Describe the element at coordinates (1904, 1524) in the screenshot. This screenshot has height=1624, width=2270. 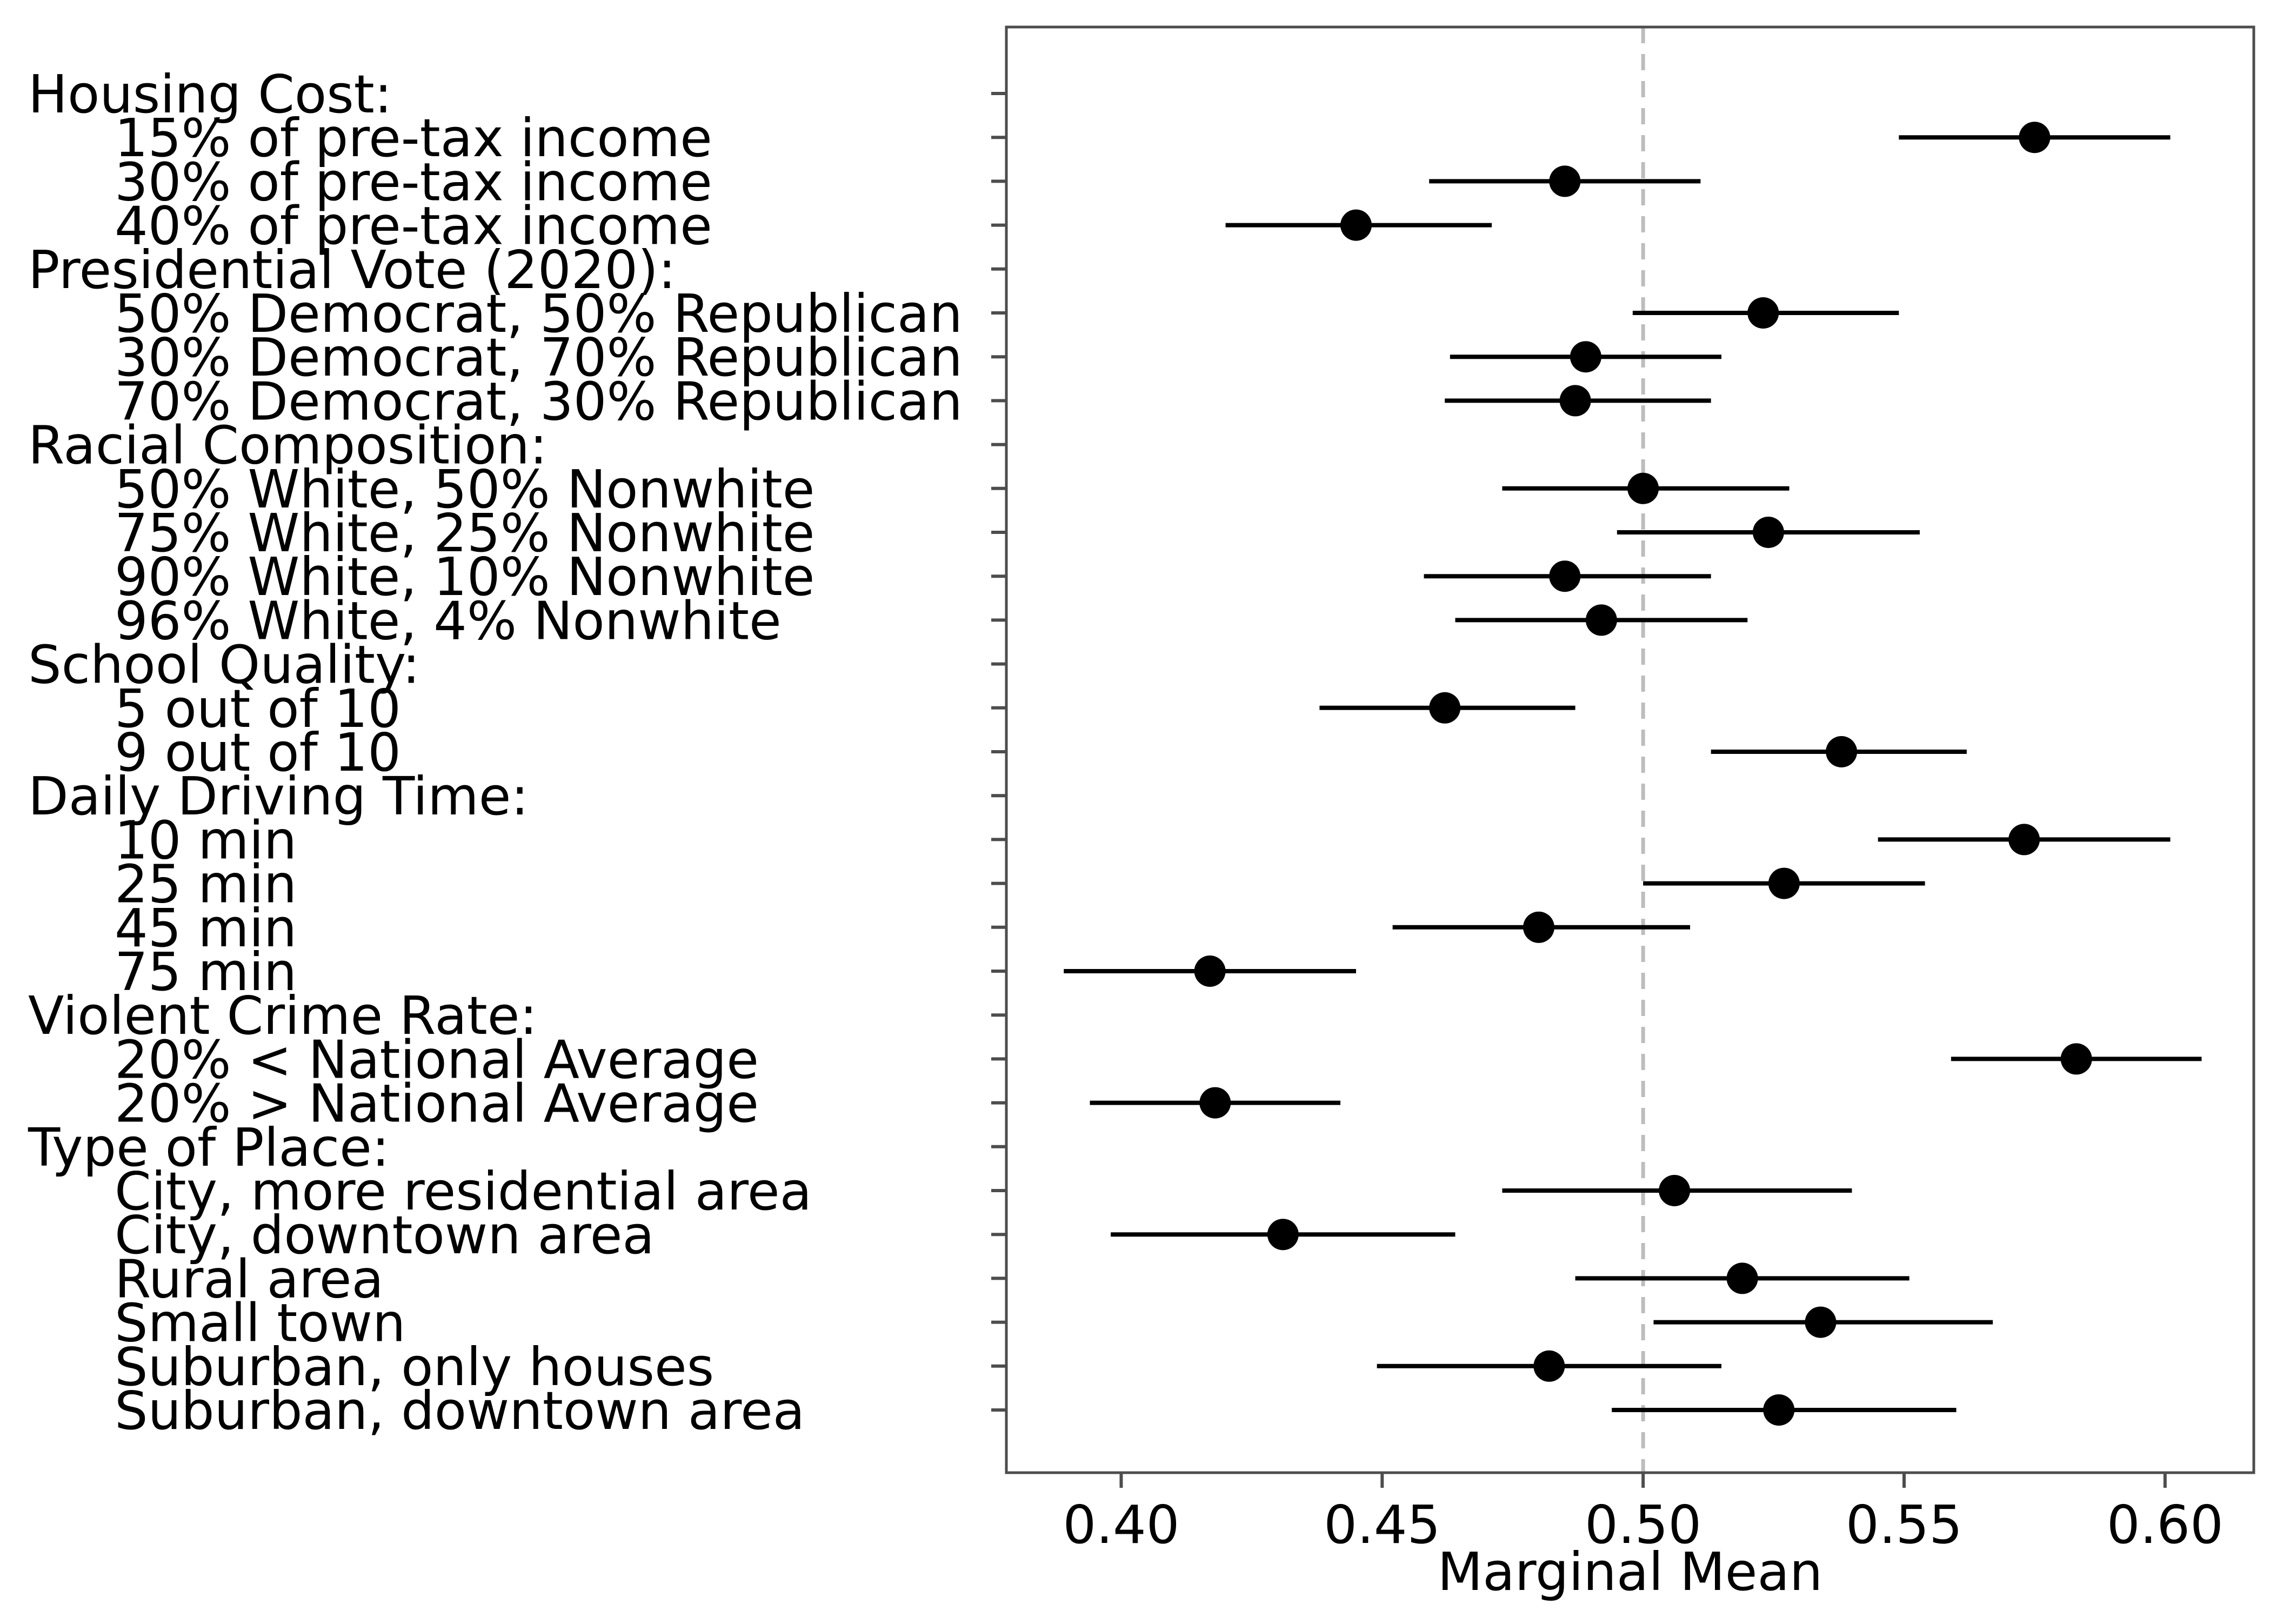
I see `x-tick-label: 0.55` at that location.